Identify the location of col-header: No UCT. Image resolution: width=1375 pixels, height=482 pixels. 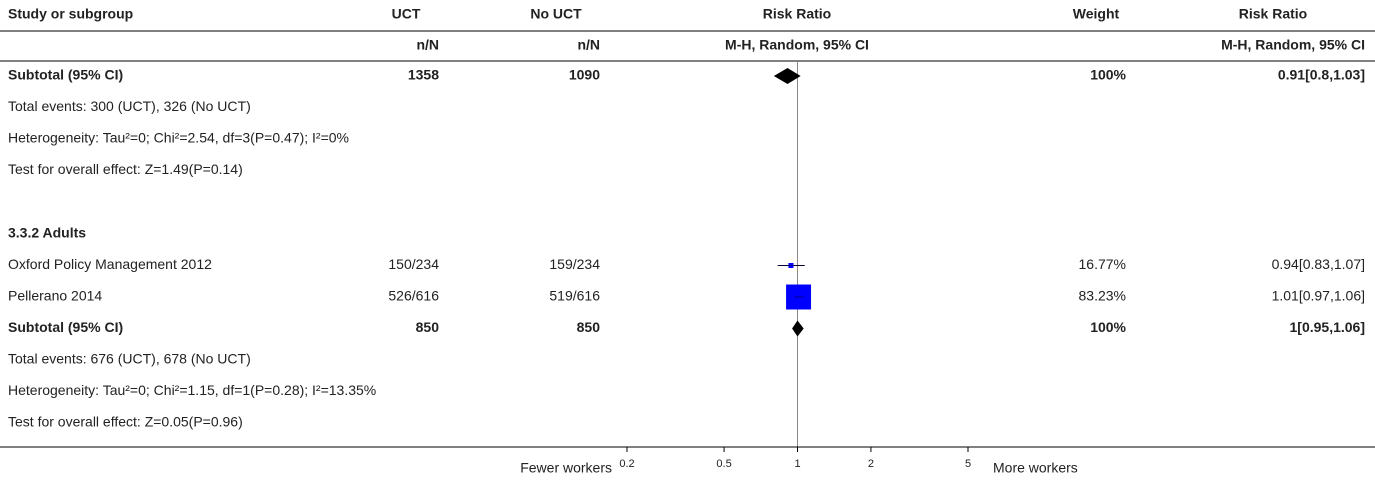
(556, 14).